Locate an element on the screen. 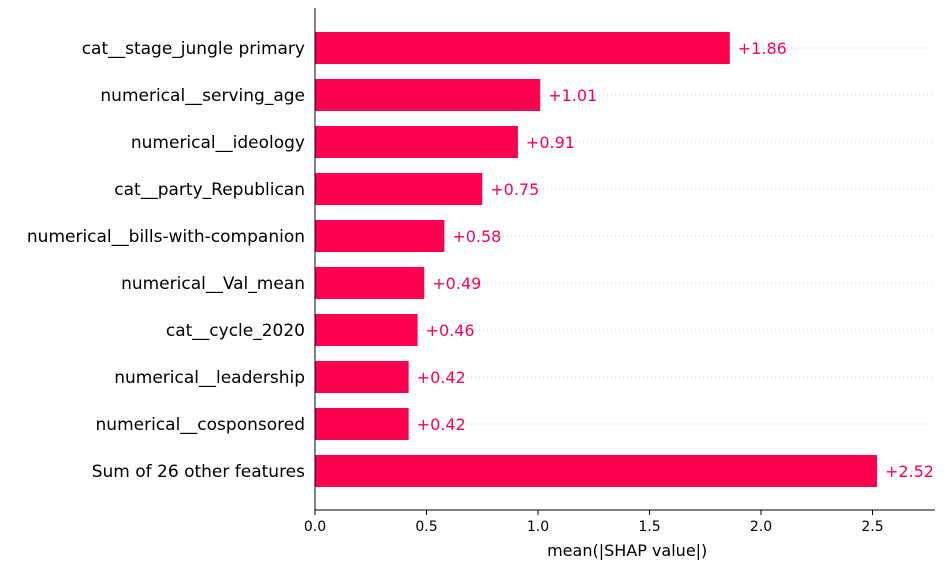  category-label: numerical__bills-with-companion is located at coordinates (166, 237).